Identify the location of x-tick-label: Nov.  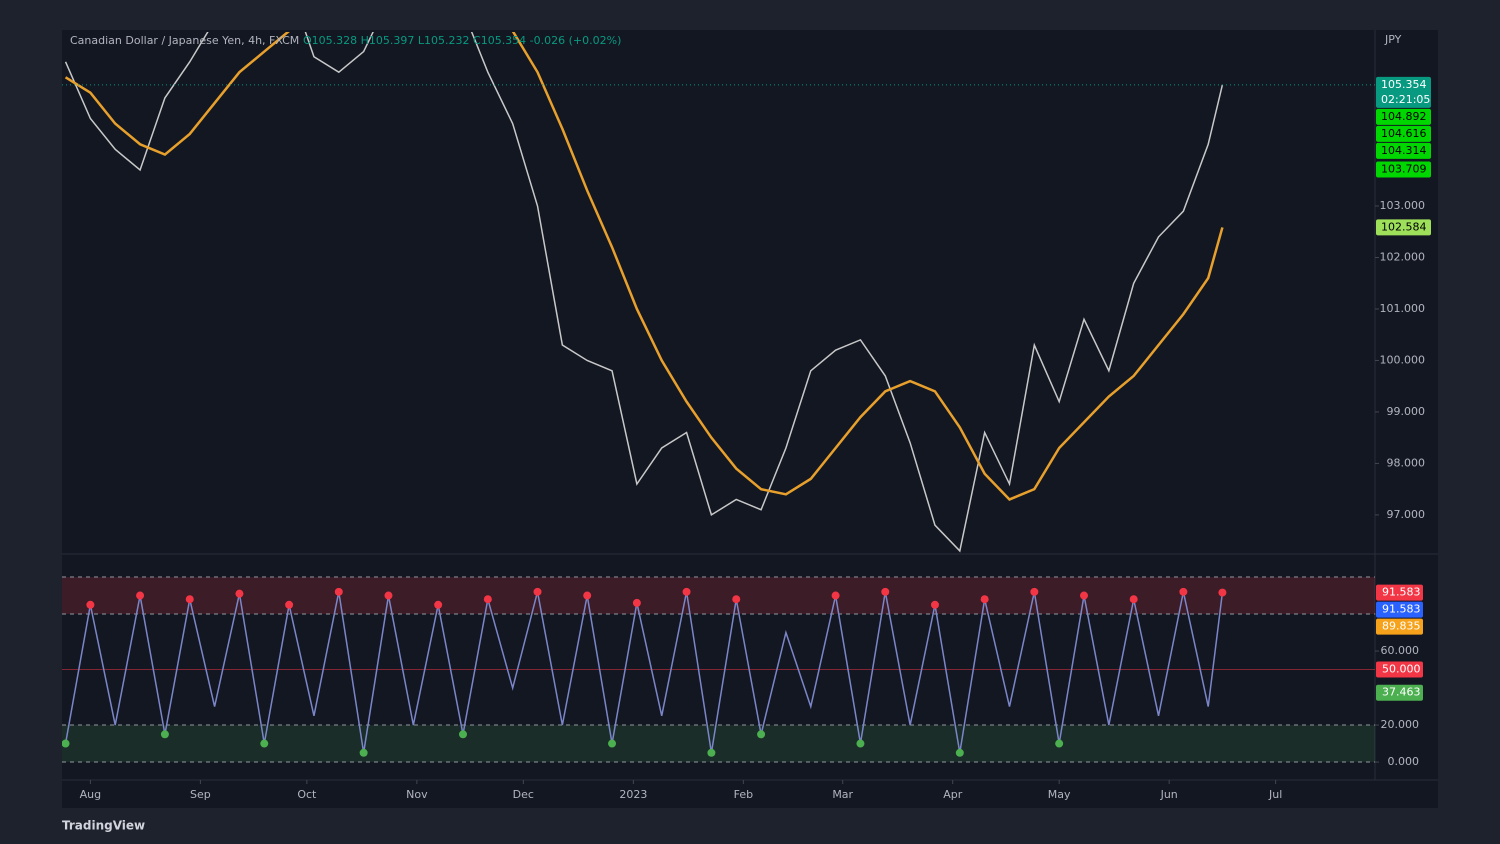
(417, 794).